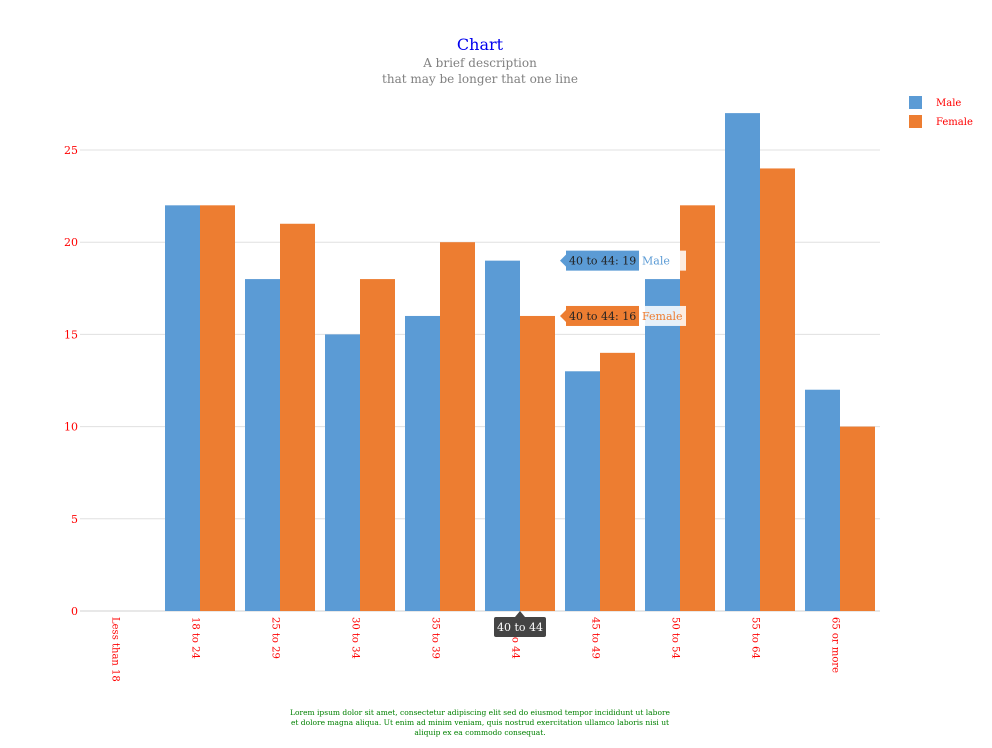  Describe the element at coordinates (656, 261) in the screenshot. I see `series-tooltip-name-male: Male` at that location.